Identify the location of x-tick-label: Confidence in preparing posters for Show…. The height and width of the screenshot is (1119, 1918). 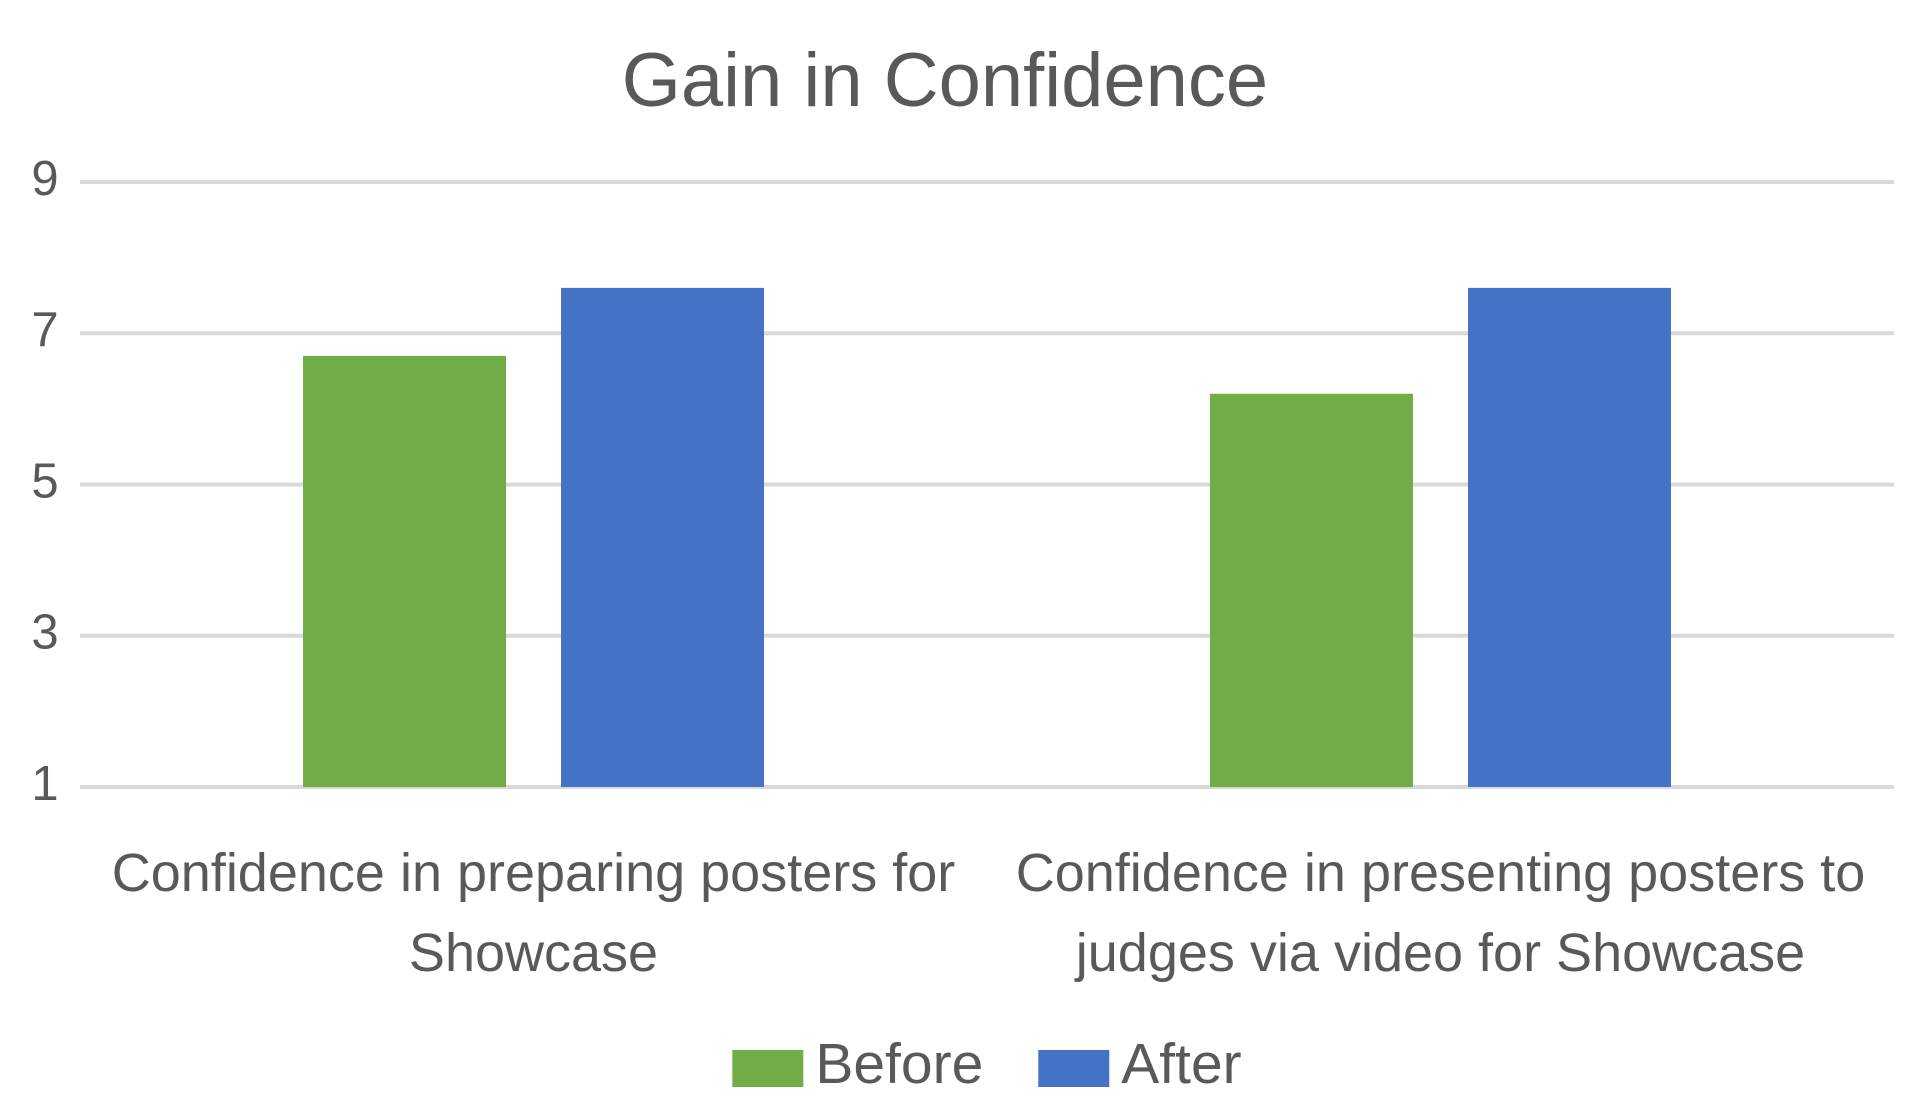
(533, 913).